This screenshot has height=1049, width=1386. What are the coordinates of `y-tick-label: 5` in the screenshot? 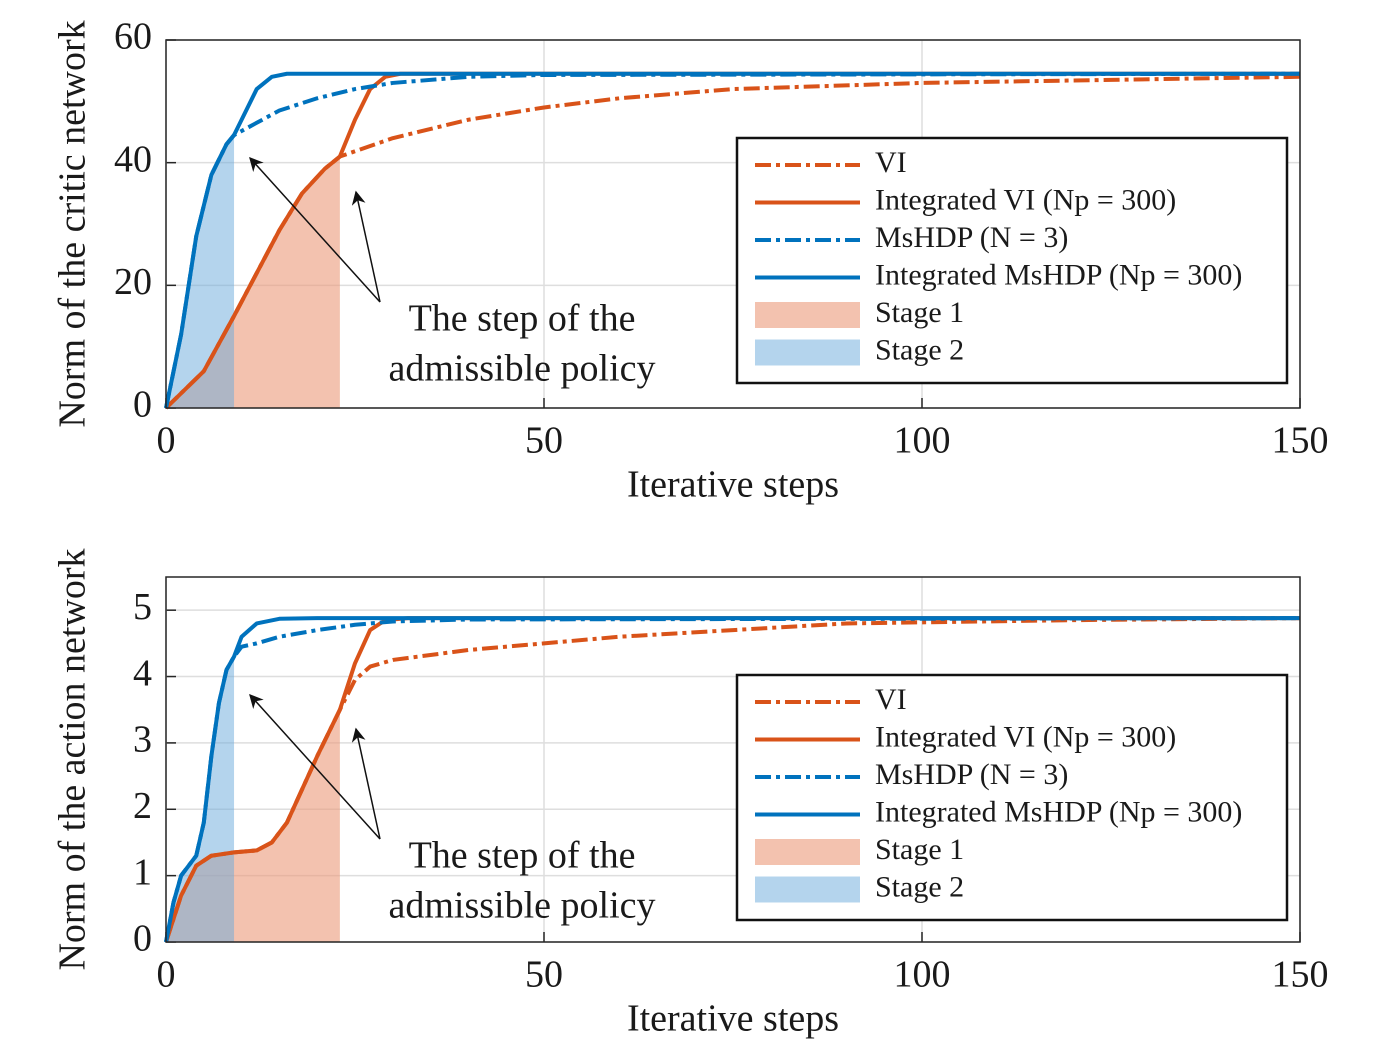 It's located at (142, 607).